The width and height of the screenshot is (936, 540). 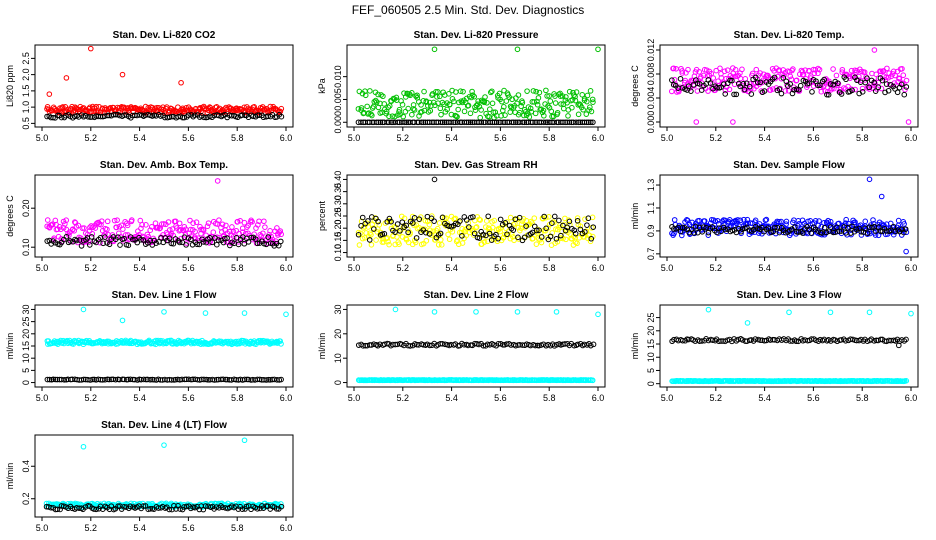 What do you see at coordinates (651, 383) in the screenshot?
I see `y-tick-label: 0` at bounding box center [651, 383].